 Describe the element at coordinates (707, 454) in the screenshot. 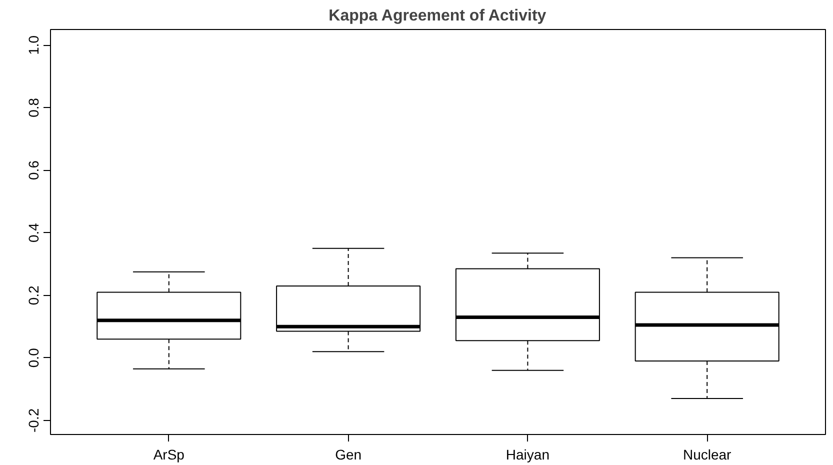

I see `x-tick-label: Nuclear` at that location.